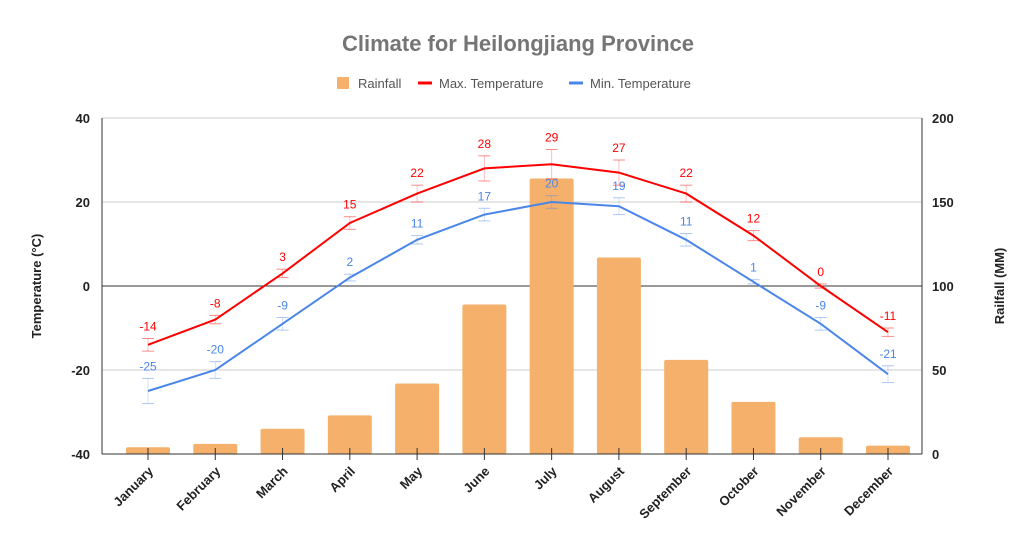 Image resolution: width=1036 pixels, height=551 pixels. What do you see at coordinates (148, 327) in the screenshot?
I see `data-label: -14` at bounding box center [148, 327].